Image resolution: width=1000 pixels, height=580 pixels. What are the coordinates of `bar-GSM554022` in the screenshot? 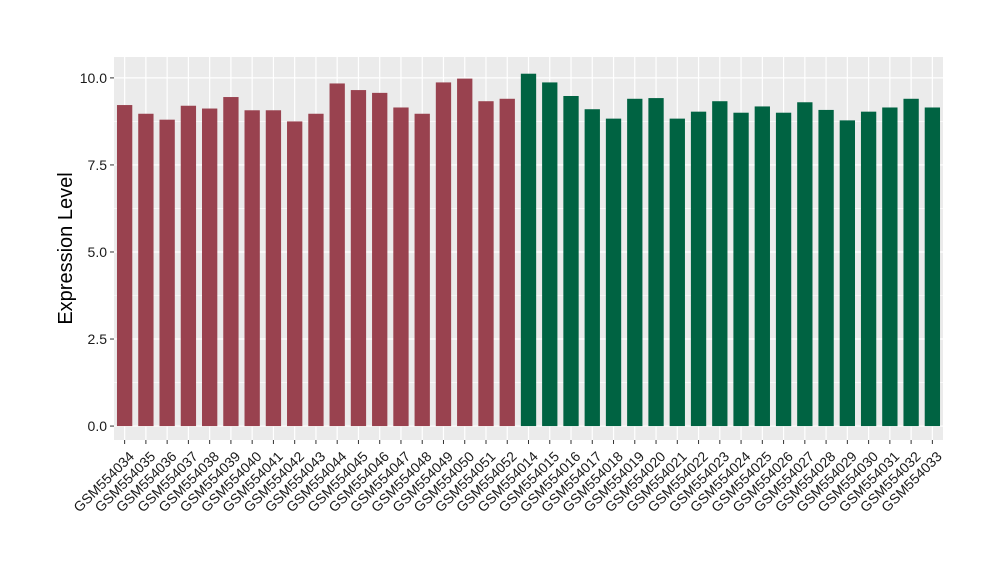 It's located at (698, 269).